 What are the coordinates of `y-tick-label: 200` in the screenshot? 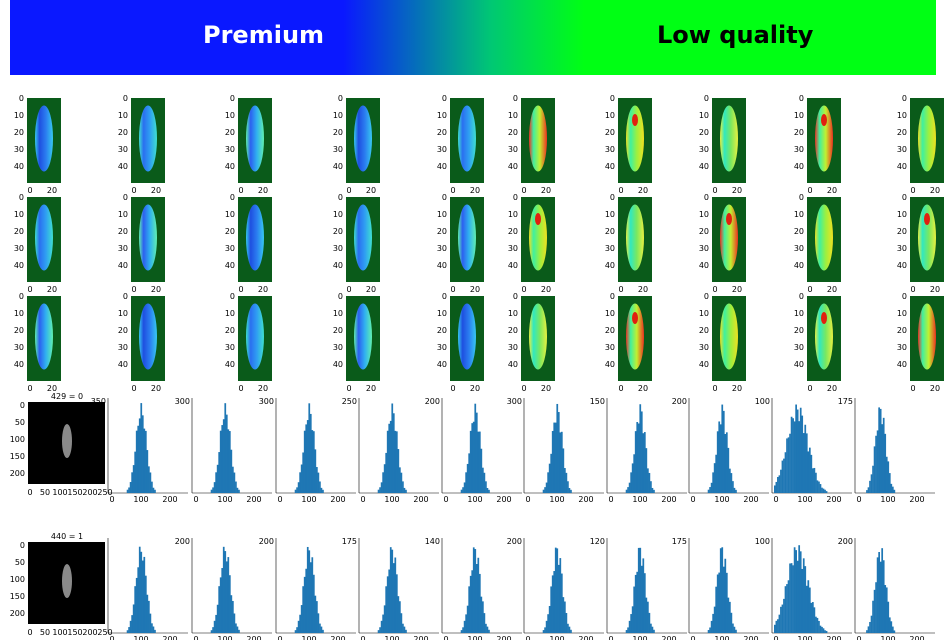 It's located at (514, 541).